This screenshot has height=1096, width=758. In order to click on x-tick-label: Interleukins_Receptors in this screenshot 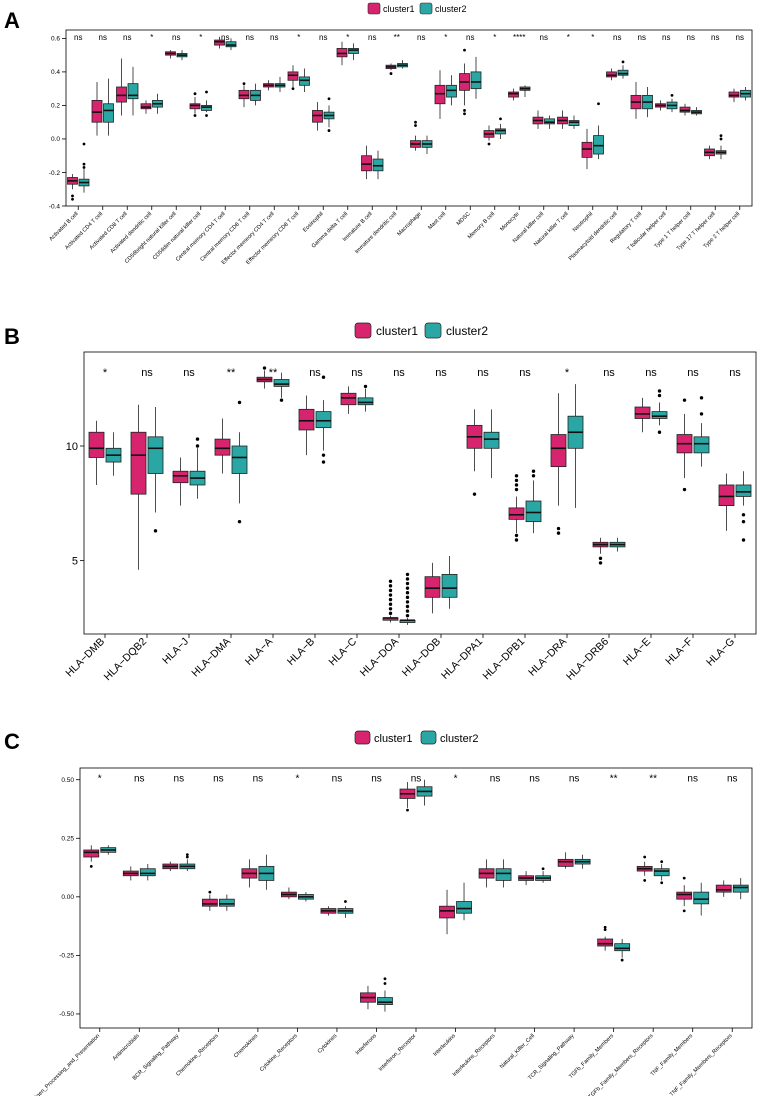, I will do `click(474, 1055)`.